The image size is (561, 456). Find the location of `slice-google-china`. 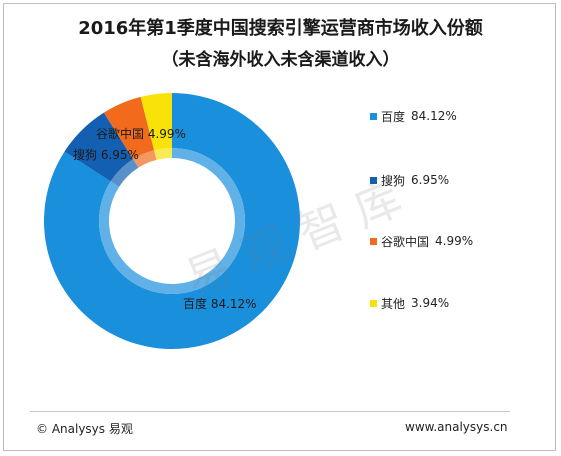

slice-google-china is located at coordinates (129, 128).